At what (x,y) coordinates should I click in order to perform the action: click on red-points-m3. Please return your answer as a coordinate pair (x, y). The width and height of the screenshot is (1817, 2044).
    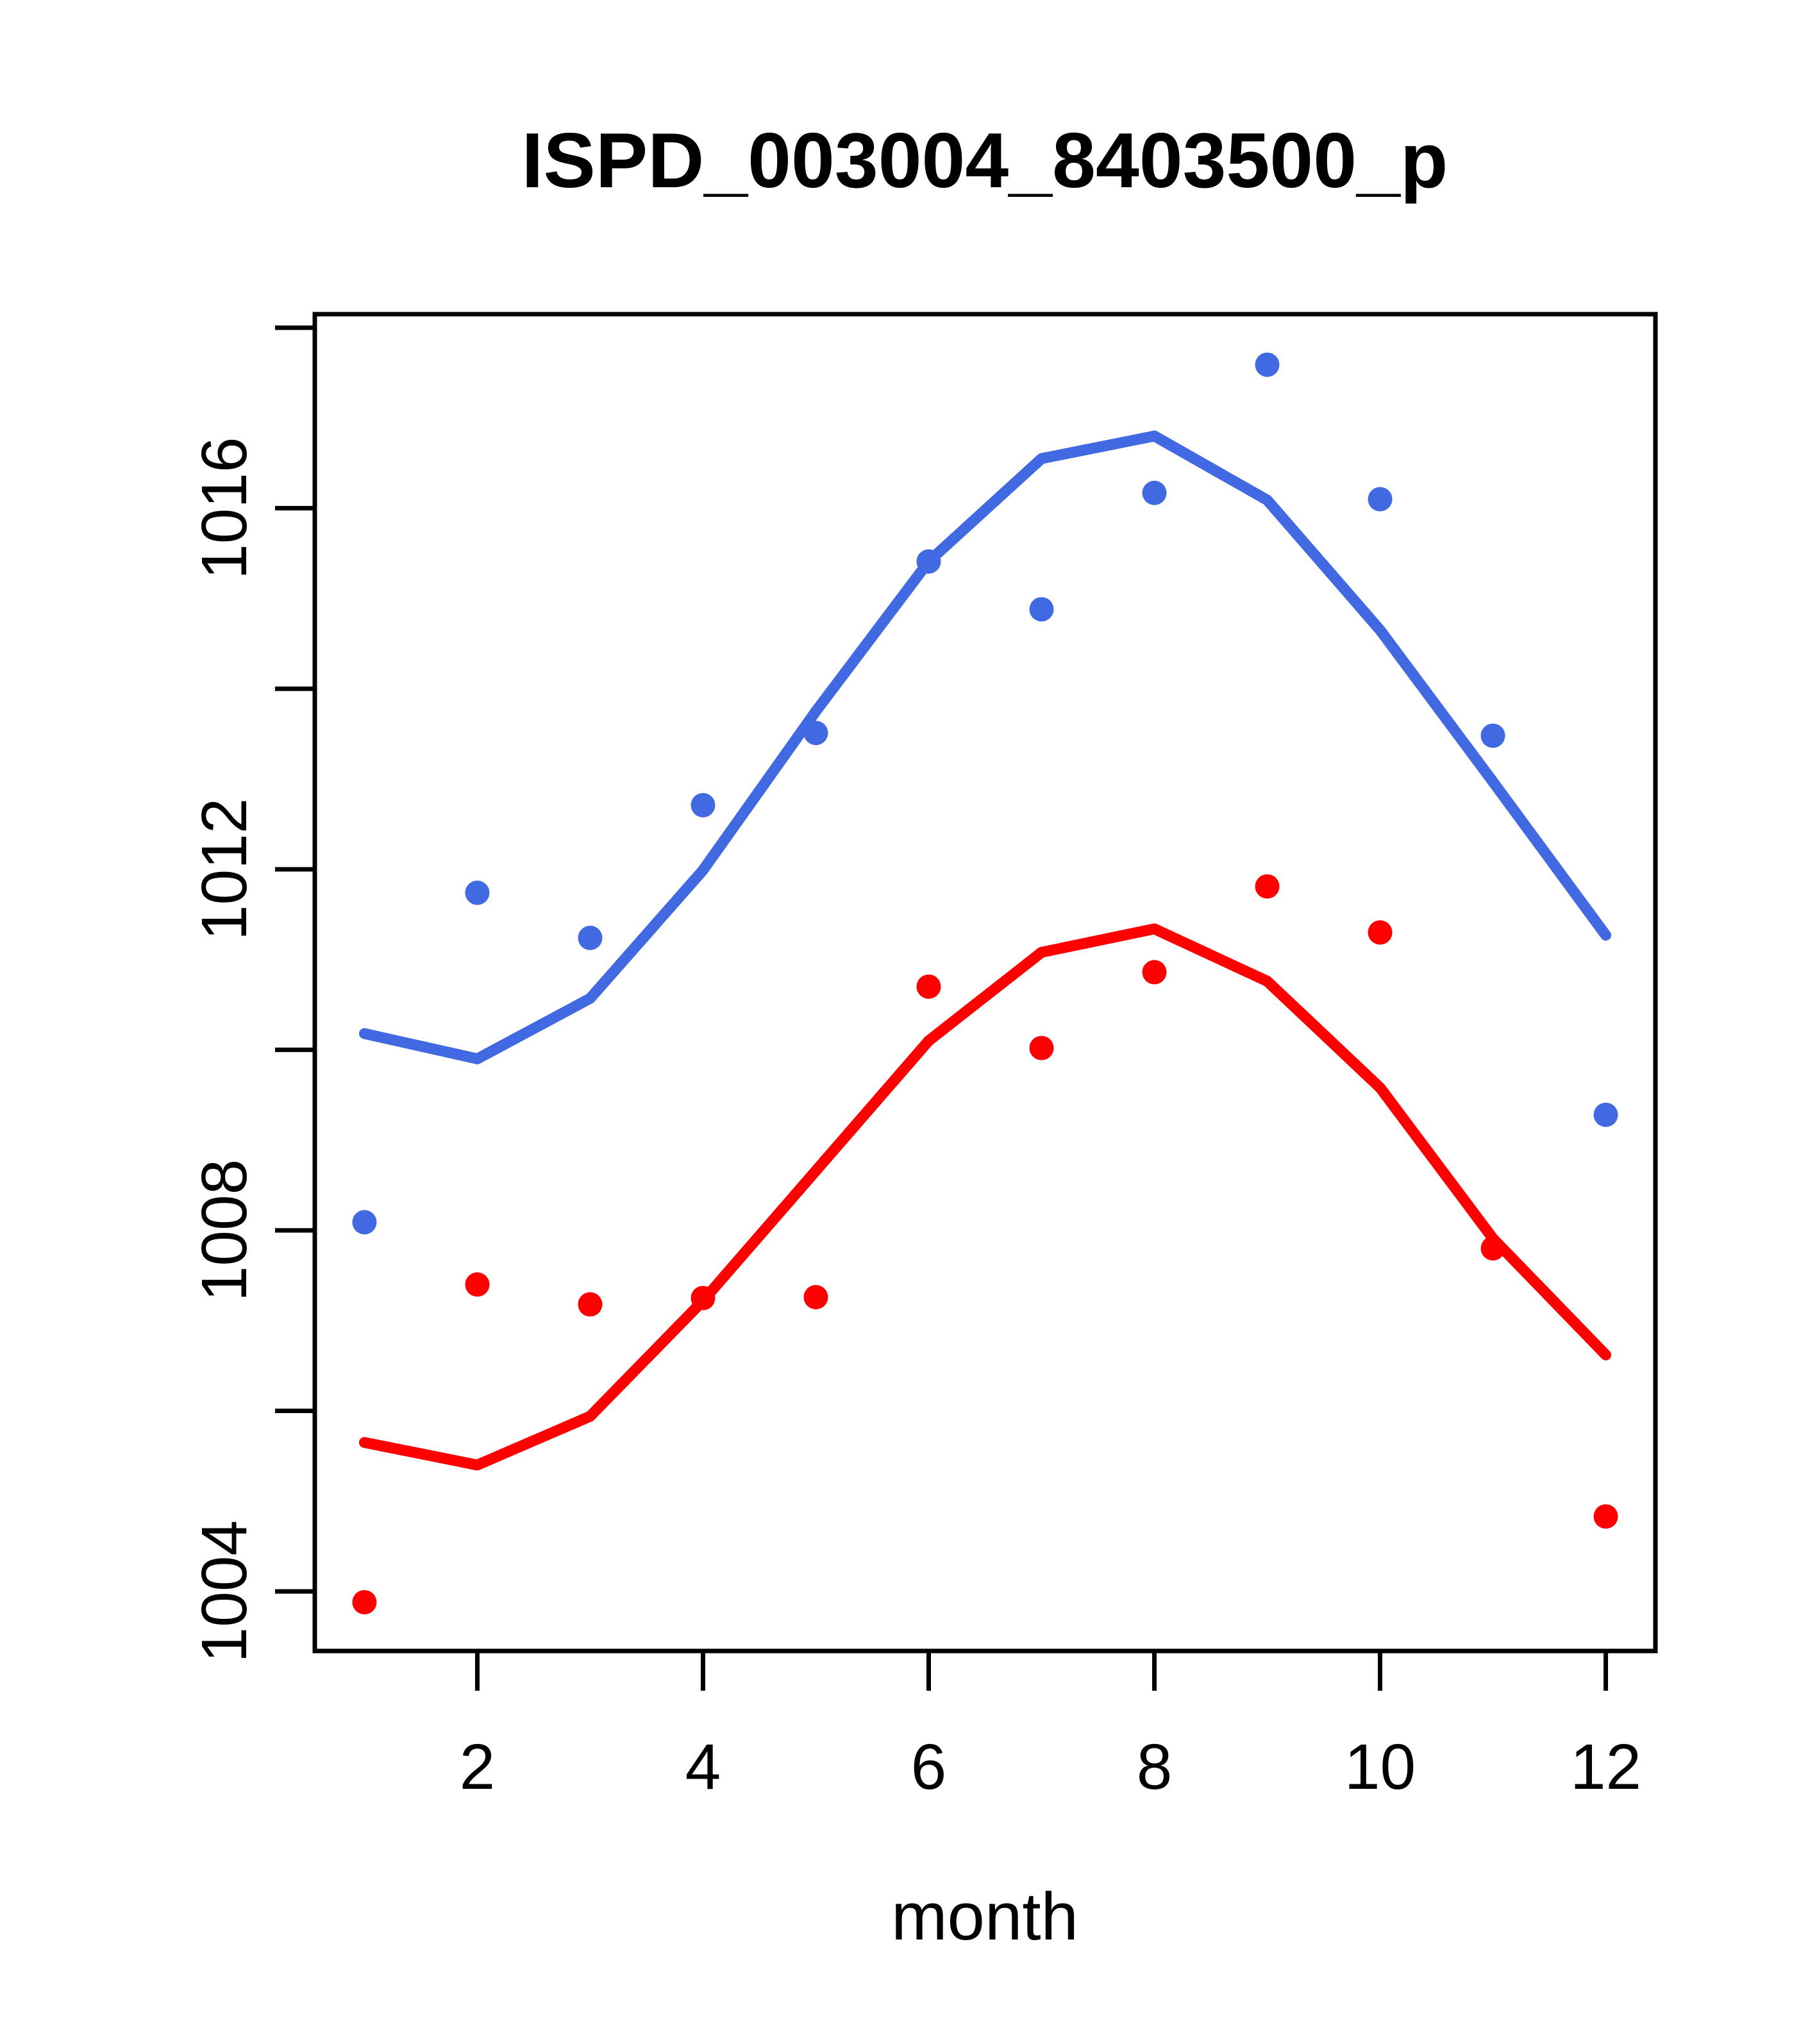
    Looking at the image, I should click on (590, 1305).